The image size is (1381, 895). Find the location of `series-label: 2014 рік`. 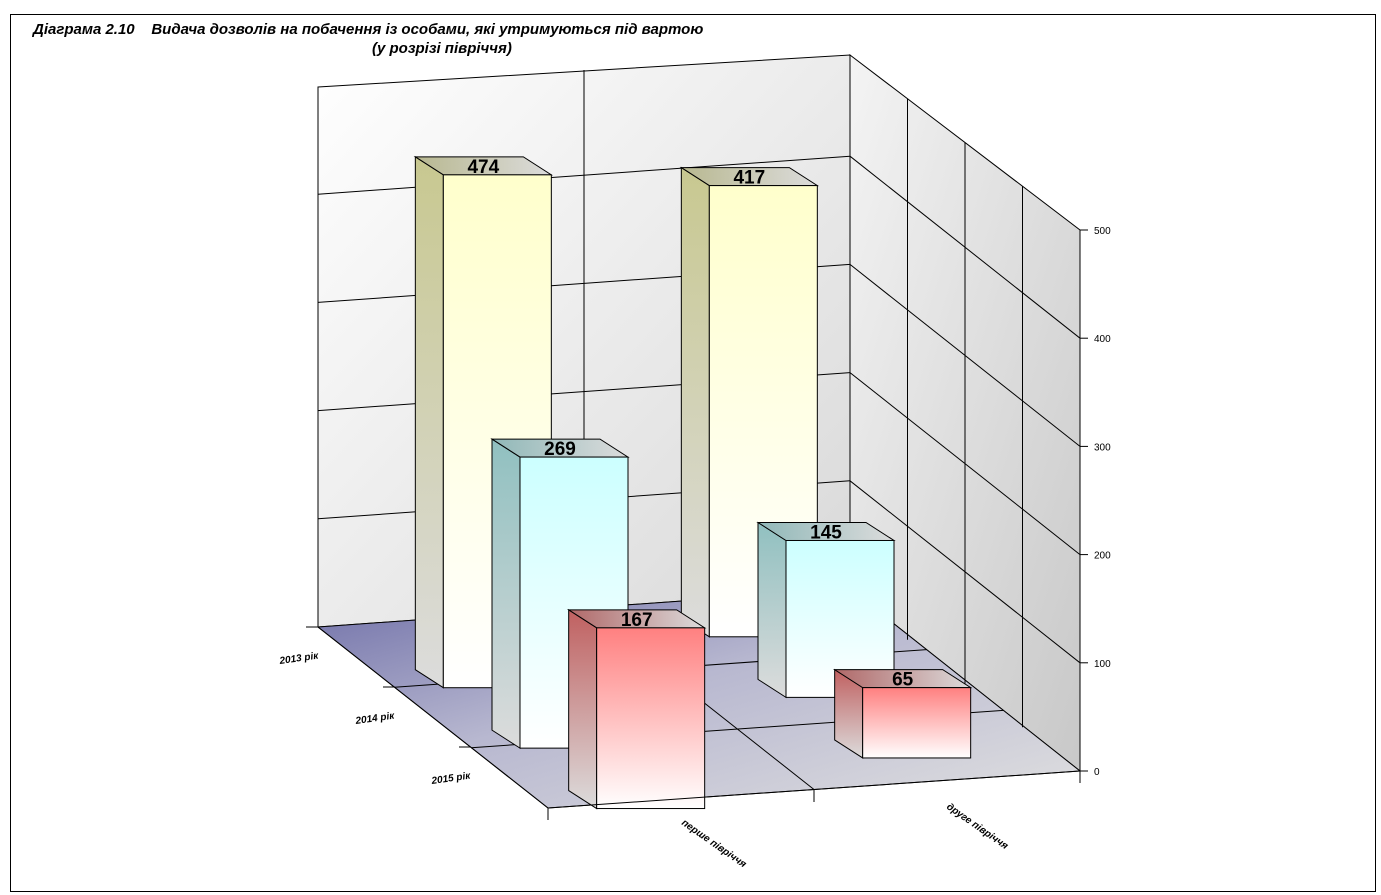

series-label: 2014 рік is located at coordinates (375, 719).